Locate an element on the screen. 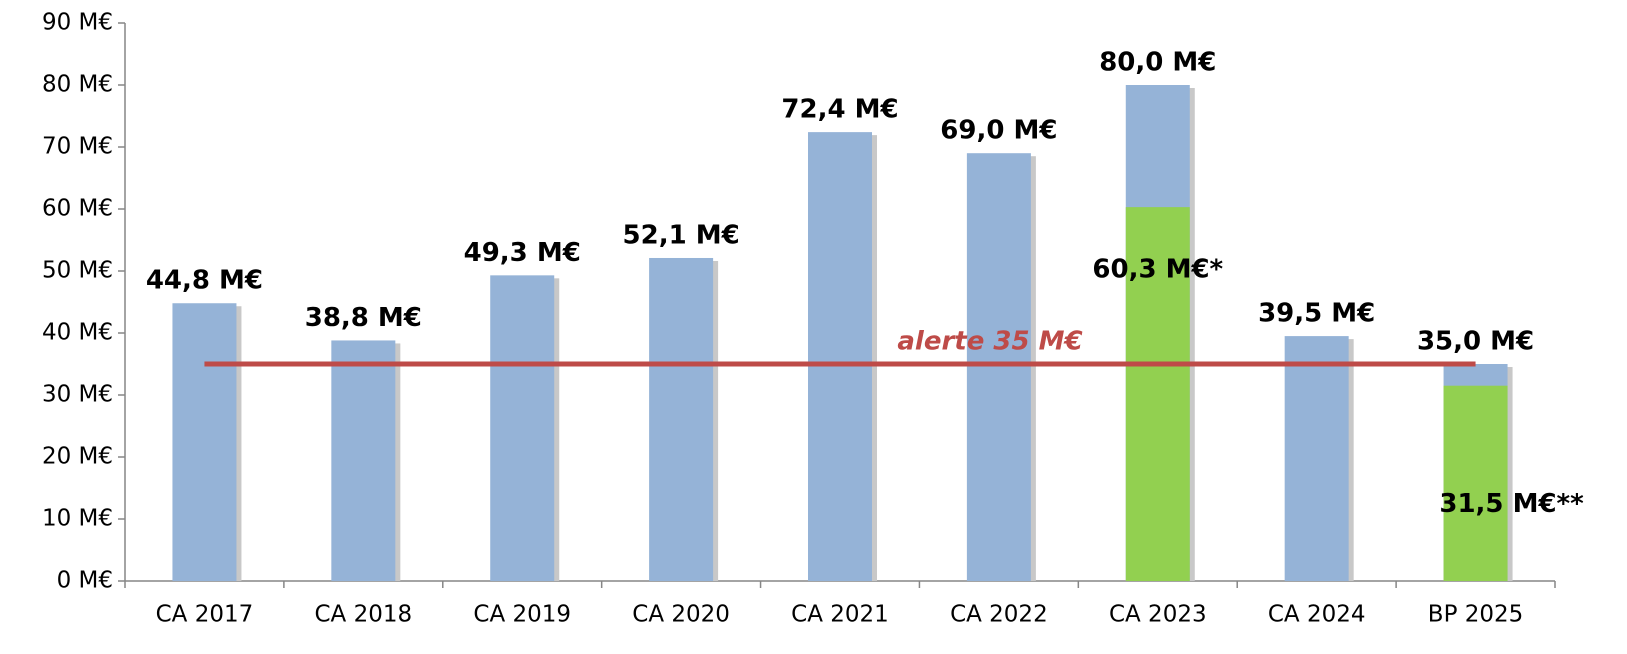 The image size is (1627, 654). y-tick-label: 10 M€ is located at coordinates (77, 519).